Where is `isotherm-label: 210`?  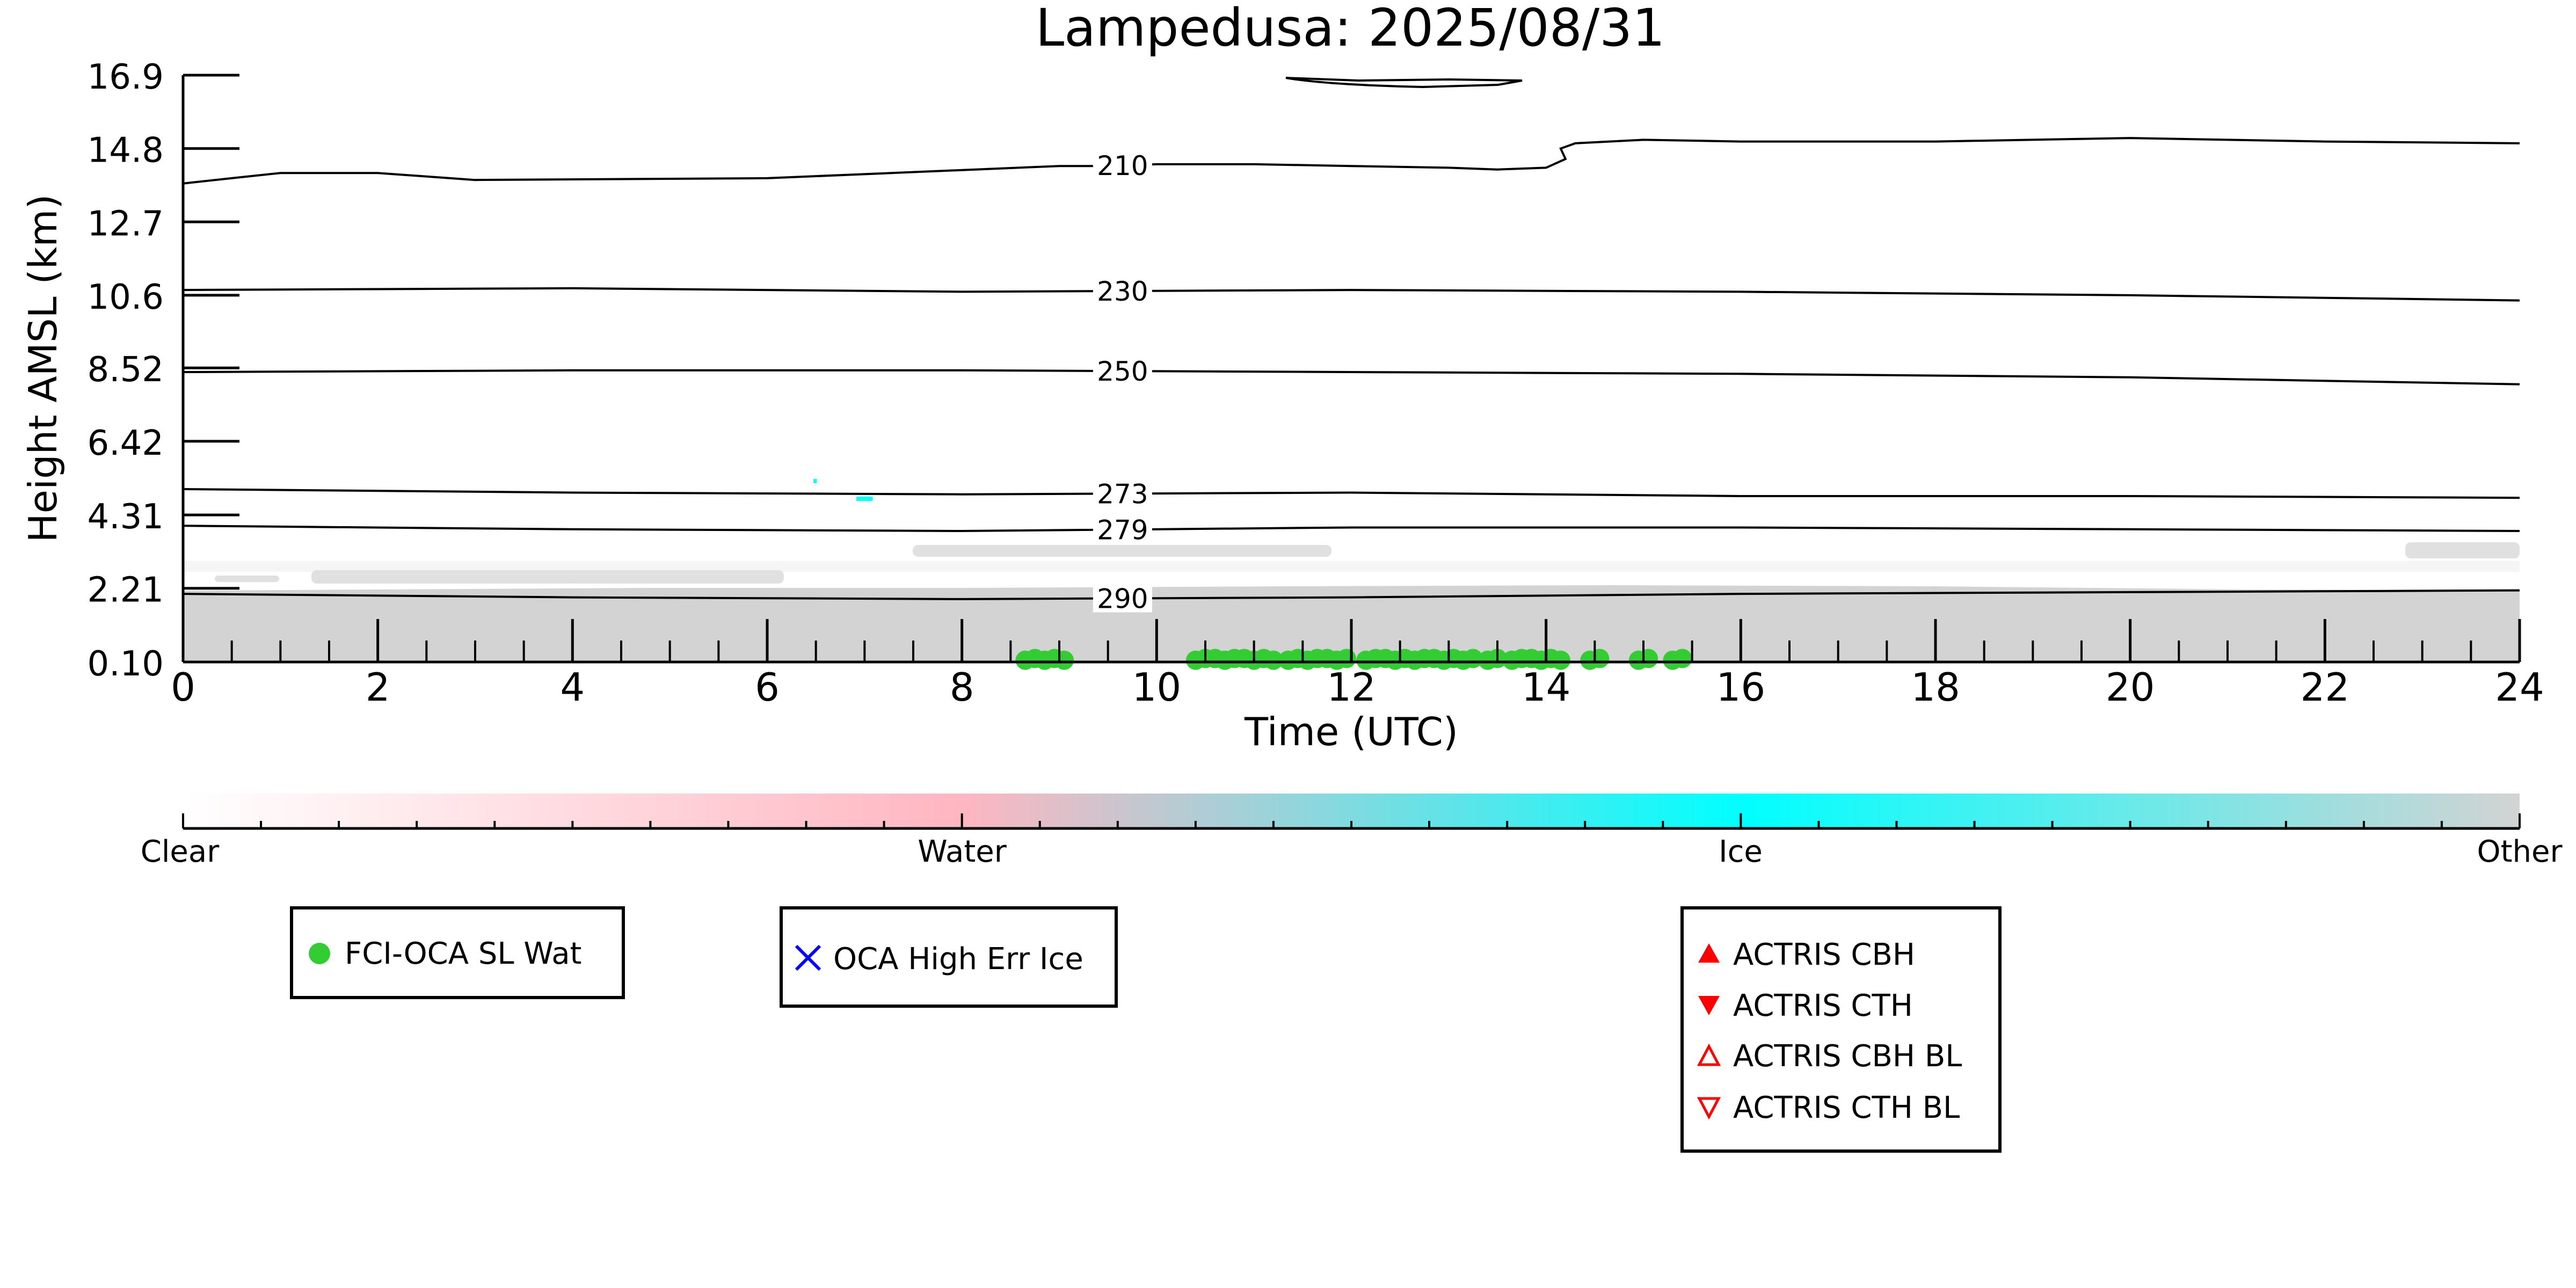 isotherm-label: 210 is located at coordinates (1122, 165).